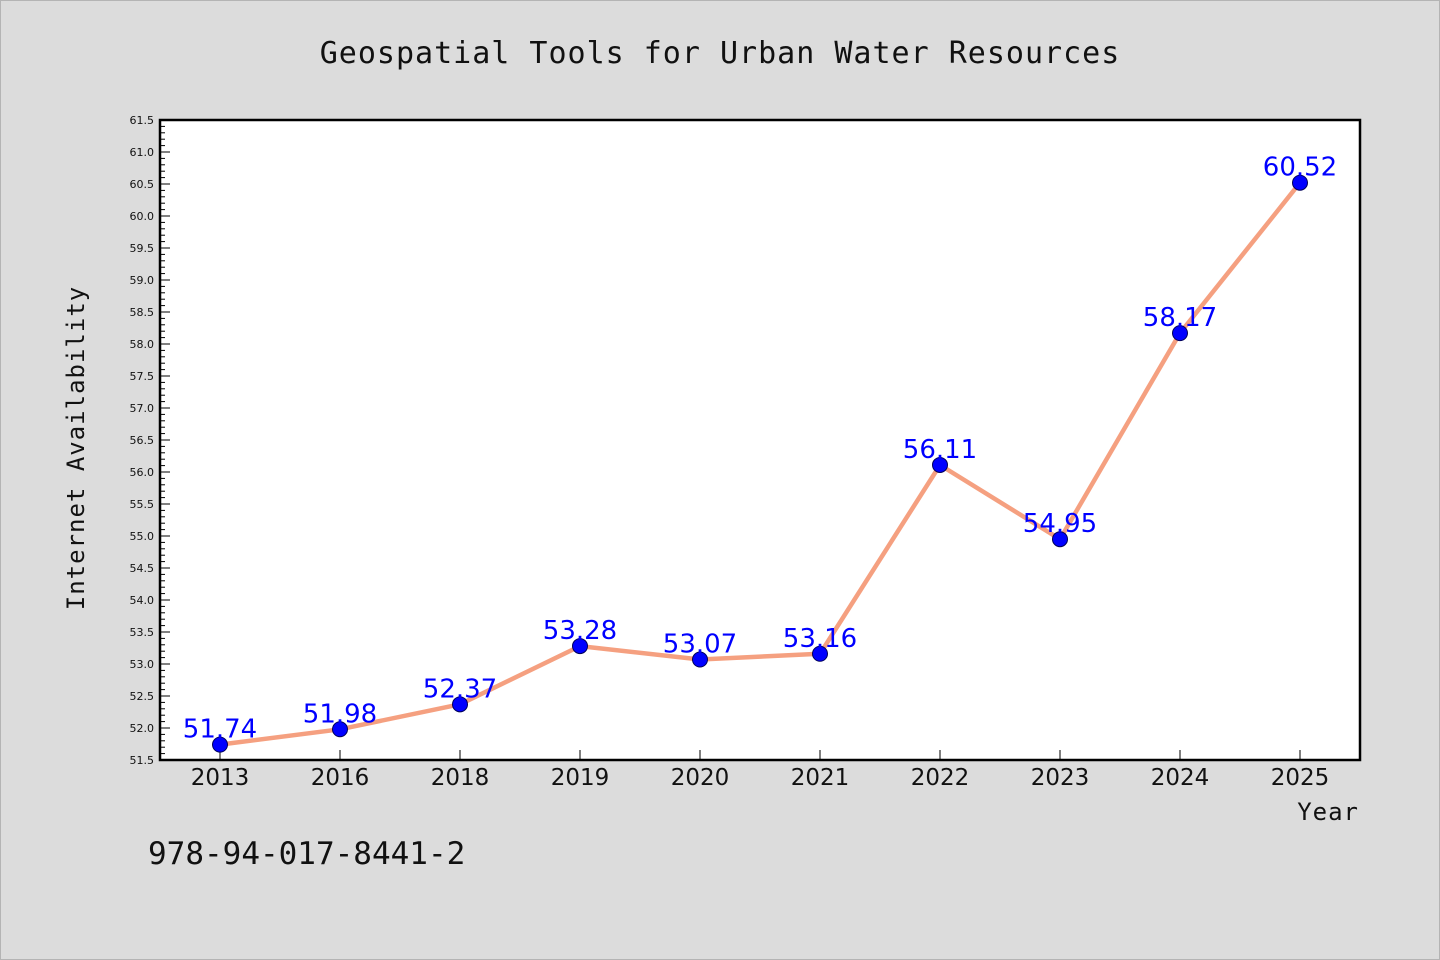 The image size is (1440, 960). Describe the element at coordinates (142, 216) in the screenshot. I see `y-tick-label: 60.0` at that location.